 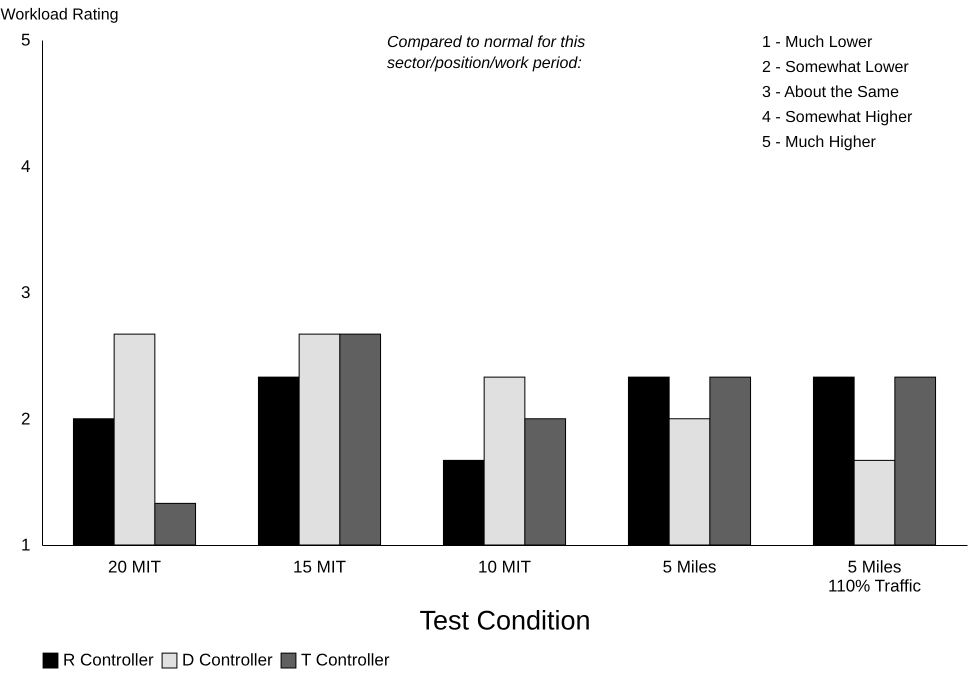 I want to click on x-tick-label: 15 MIT, so click(x=319, y=567).